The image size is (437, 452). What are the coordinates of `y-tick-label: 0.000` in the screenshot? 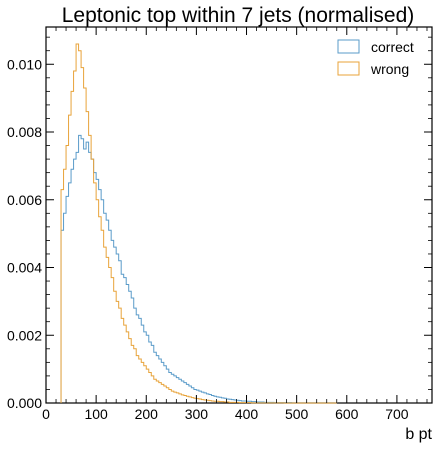 It's located at (24, 403).